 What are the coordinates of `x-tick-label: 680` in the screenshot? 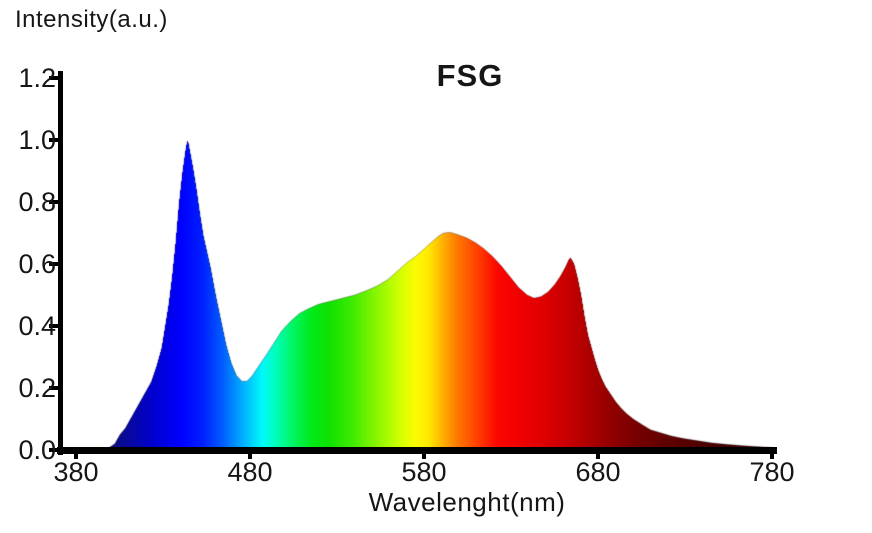 It's located at (598, 472).